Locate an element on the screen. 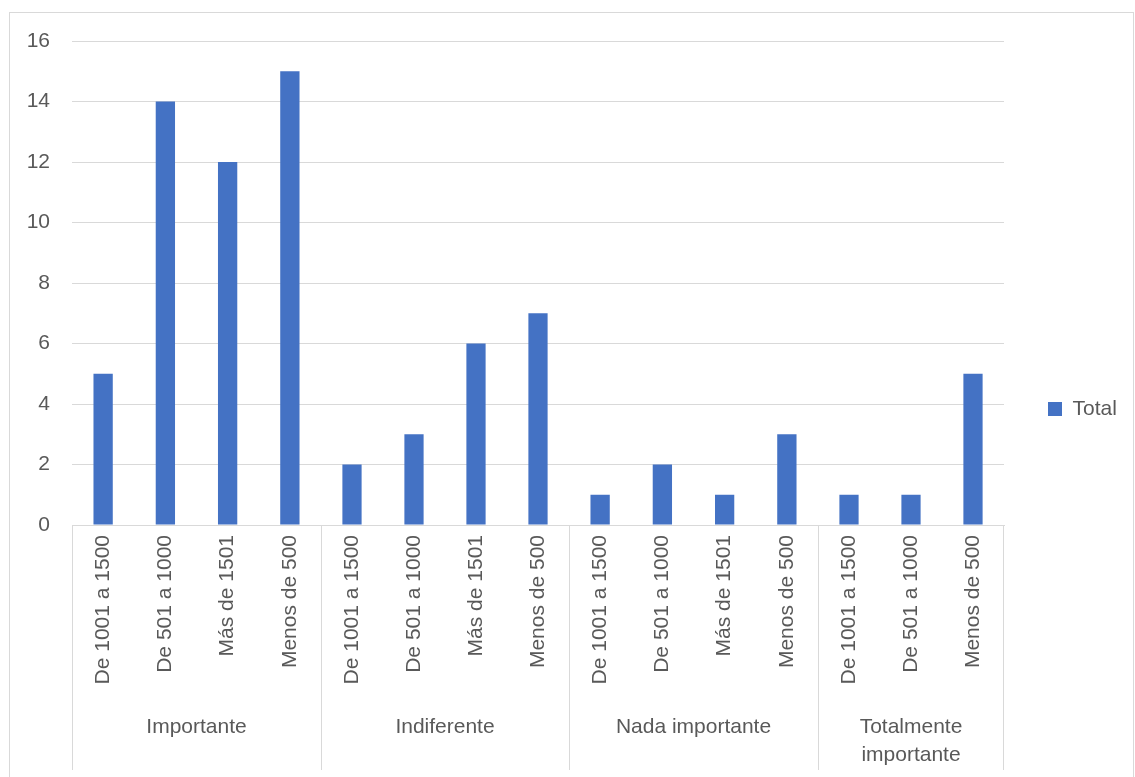  x-axis-title: Importante is located at coordinates (196, 725).